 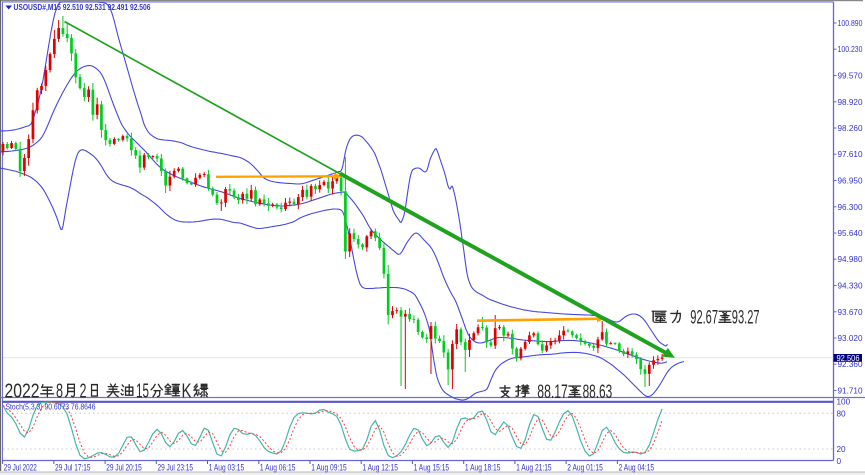 I want to click on svg-text: 94.980, so click(x=850, y=259).